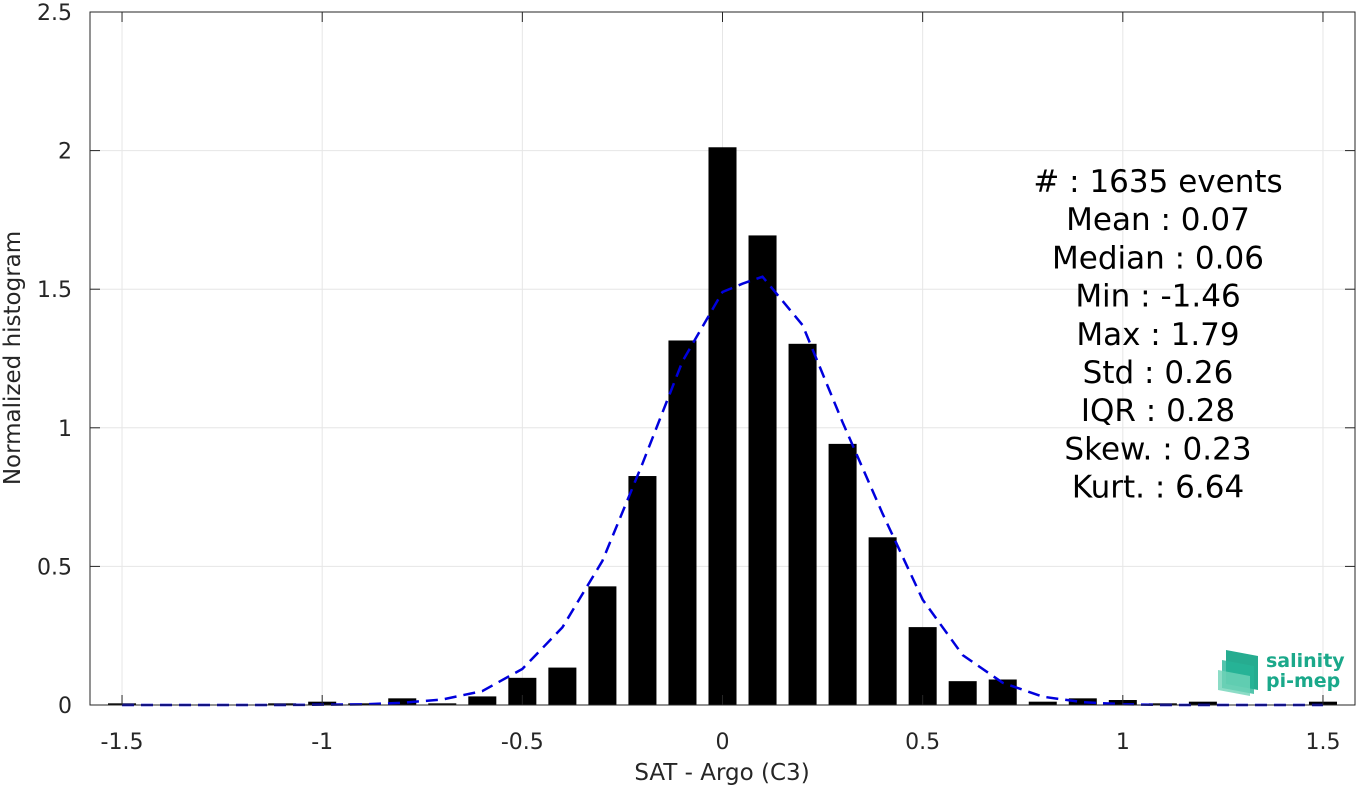 The width and height of the screenshot is (1367, 787). What do you see at coordinates (1303, 681) in the screenshot?
I see `logo-line2: pi-mep` at bounding box center [1303, 681].